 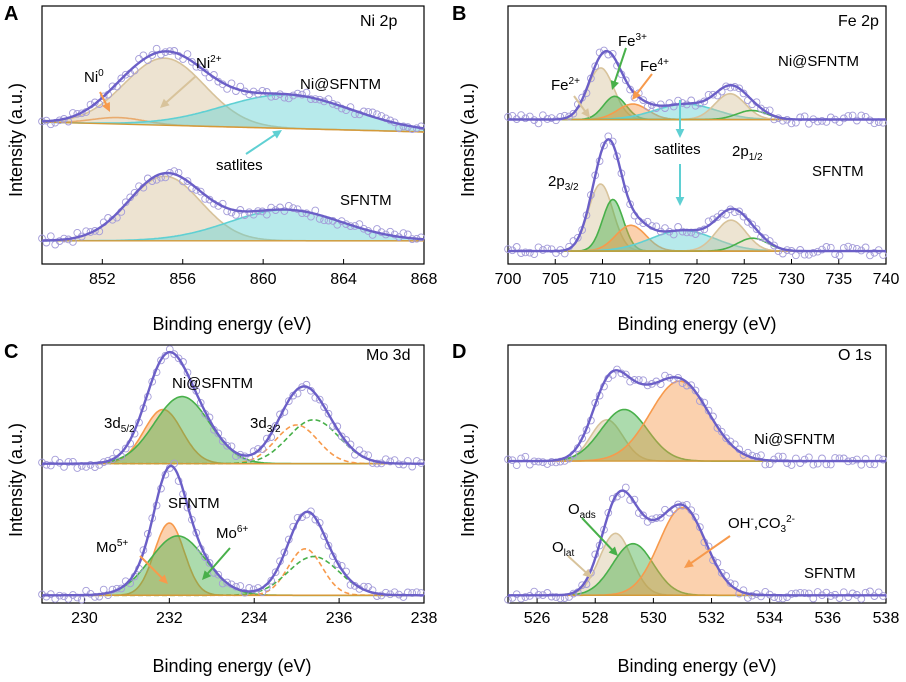 What do you see at coordinates (886, 279) in the screenshot?
I see `x-tick-label: 740` at bounding box center [886, 279].